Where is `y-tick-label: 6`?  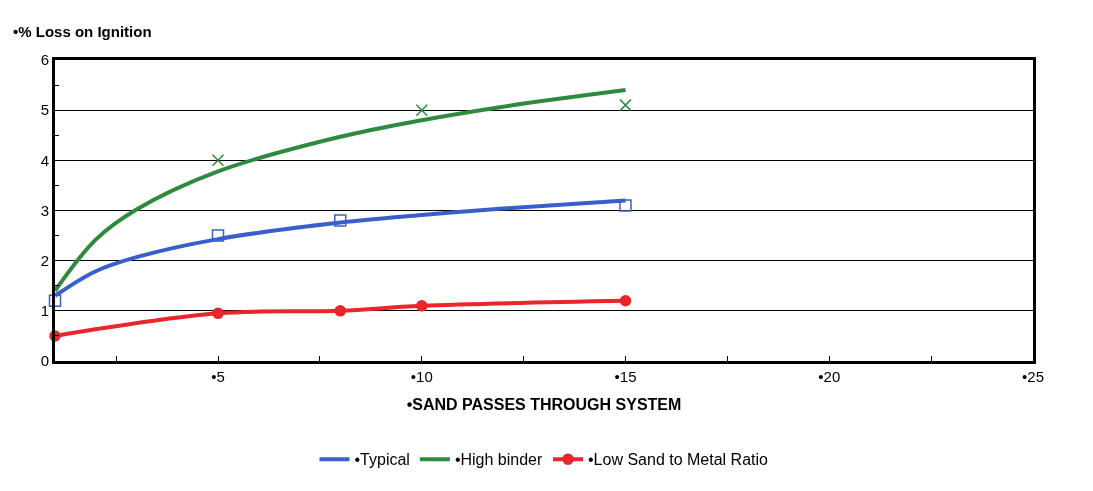 y-tick-label: 6 is located at coordinates (44, 60).